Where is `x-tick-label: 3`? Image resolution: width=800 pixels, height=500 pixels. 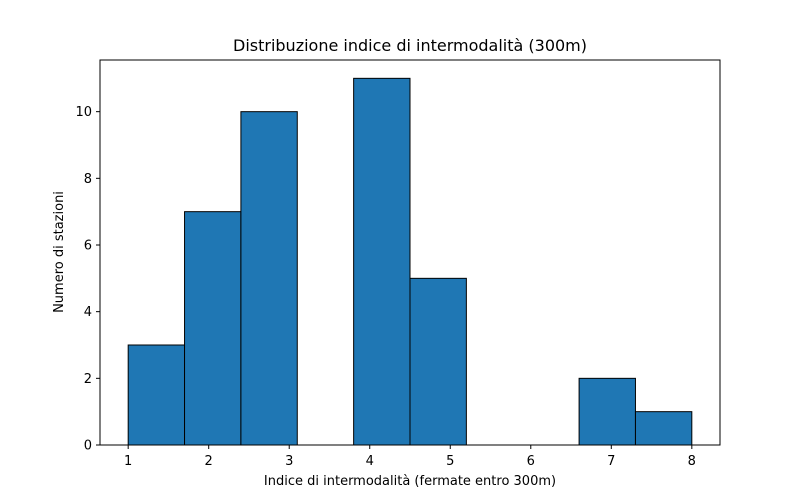 x-tick-label: 3 is located at coordinates (289, 461).